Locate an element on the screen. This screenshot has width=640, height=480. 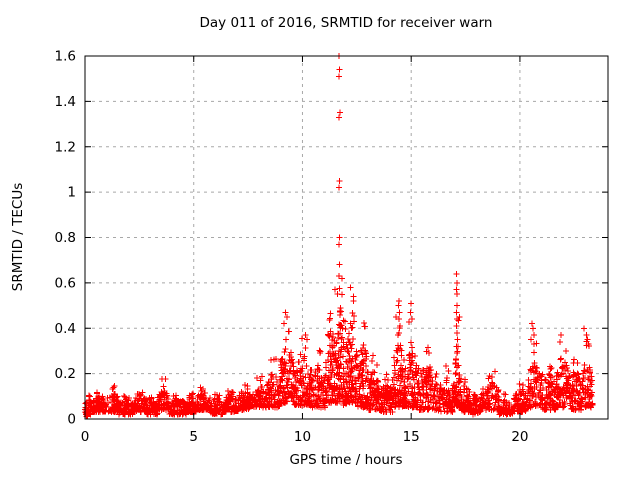
y-axis-label: SRMTID / TECUs is located at coordinates (18, 237).